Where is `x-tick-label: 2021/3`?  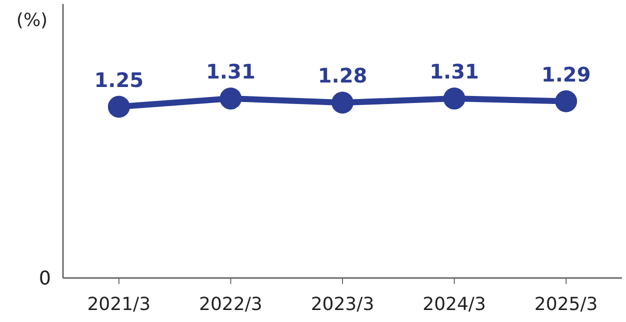 x-tick-label: 2021/3 is located at coordinates (119, 304).